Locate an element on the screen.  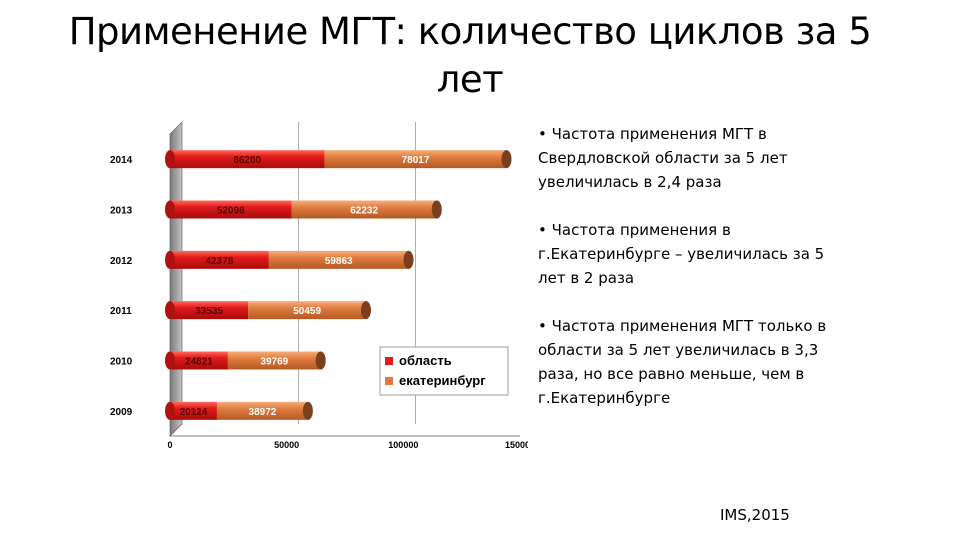
data-label-ekaterinburg-2013: 62232 is located at coordinates (364, 211).